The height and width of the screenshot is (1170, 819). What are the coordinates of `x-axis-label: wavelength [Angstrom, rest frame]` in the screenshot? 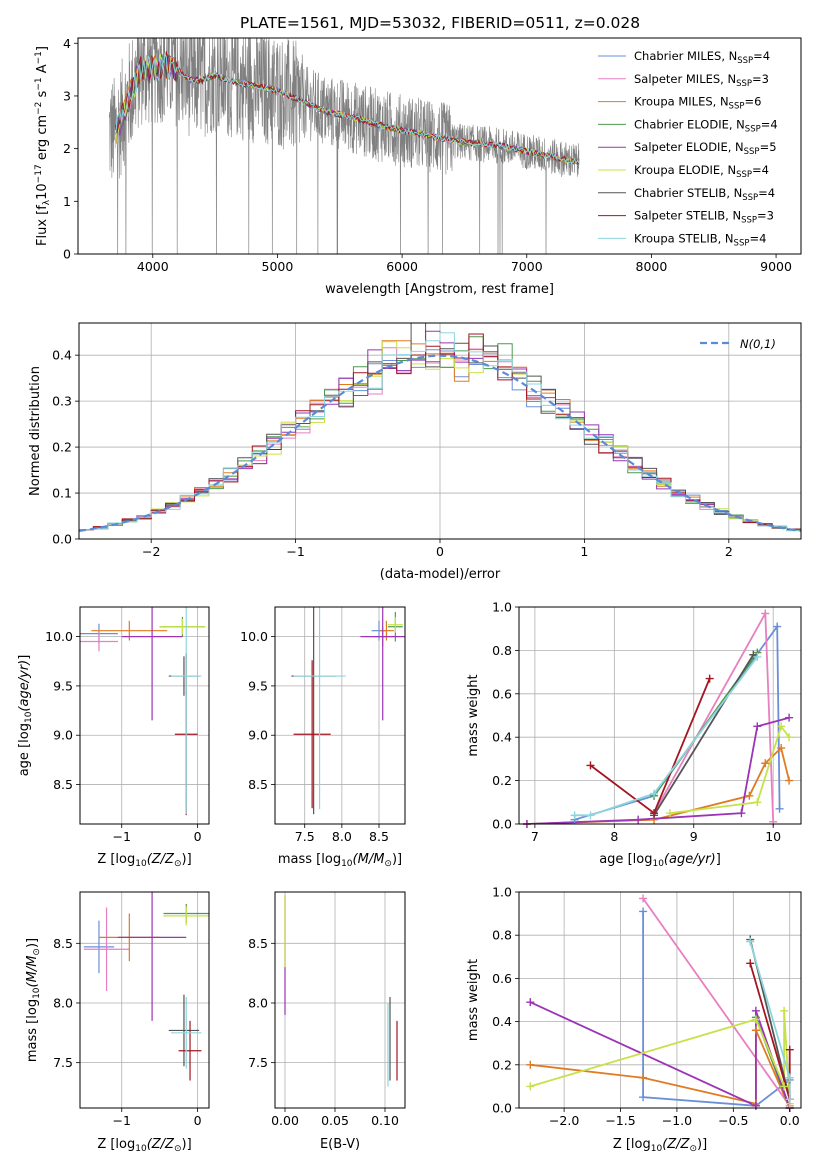 It's located at (439, 289).